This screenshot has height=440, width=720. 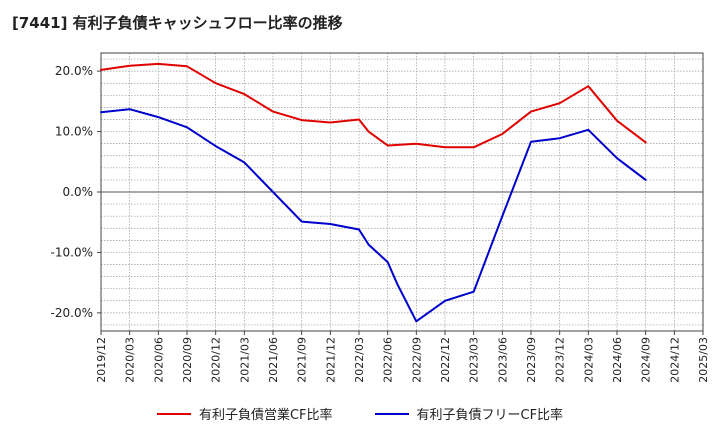 I want to click on legend: 有利子負債営業CF比率 有利子負債フリーCF比率, so click(x=360, y=413).